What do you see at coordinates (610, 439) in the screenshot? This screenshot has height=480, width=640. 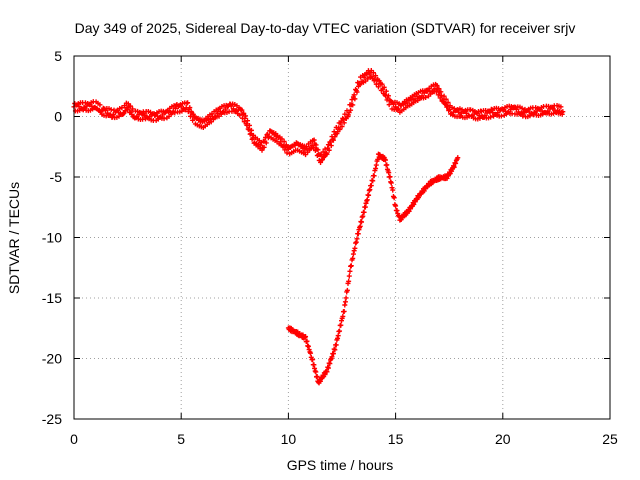 I see `x-tick-label: 25` at bounding box center [610, 439].